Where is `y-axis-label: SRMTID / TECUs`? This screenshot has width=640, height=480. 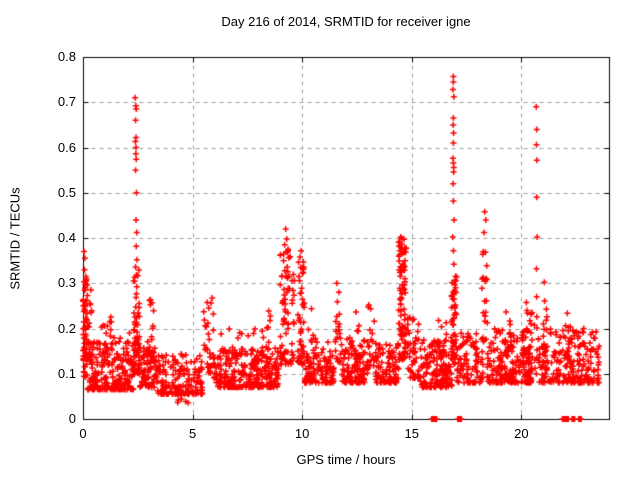
y-axis-label: SRMTID / TECUs is located at coordinates (15, 238).